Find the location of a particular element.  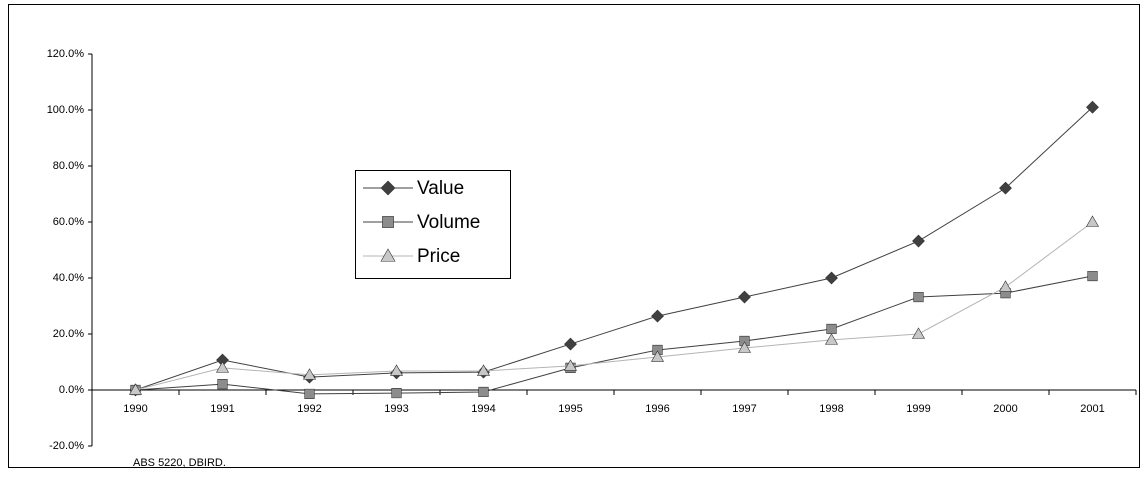

x-tick-label: 1995 is located at coordinates (570, 409).